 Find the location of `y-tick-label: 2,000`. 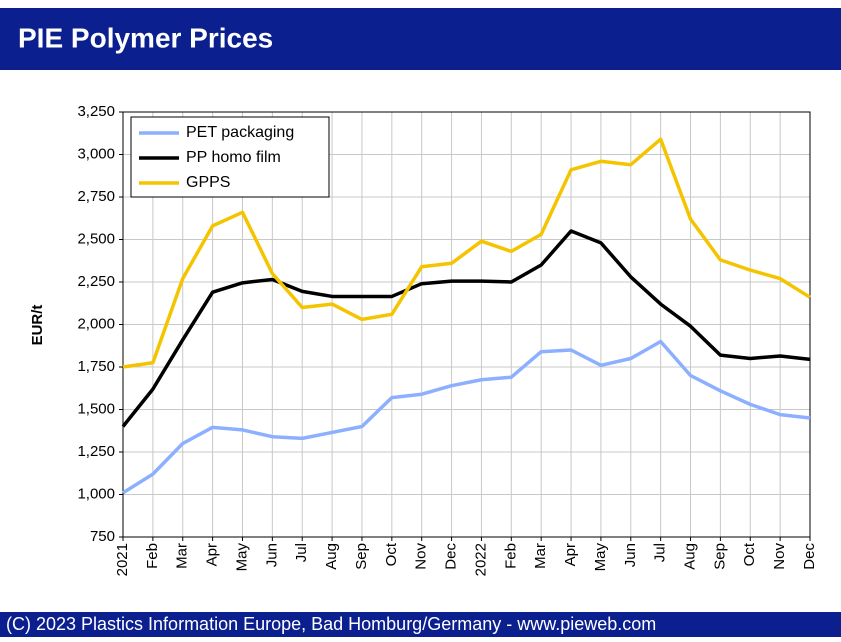

y-tick-label: 2,000 is located at coordinates (96, 323).